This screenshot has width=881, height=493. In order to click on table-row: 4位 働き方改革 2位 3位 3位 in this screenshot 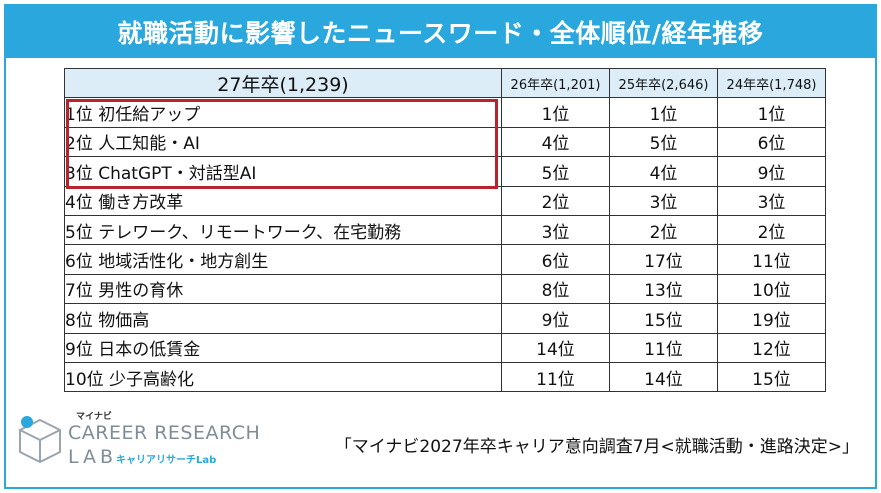, I will do `click(445, 200)`.